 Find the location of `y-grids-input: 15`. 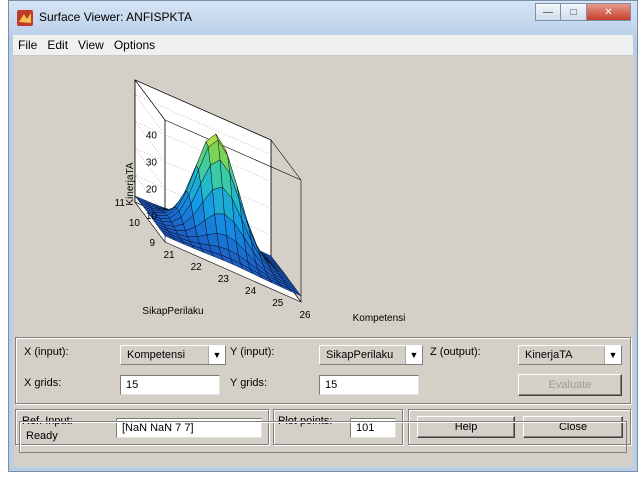

y-grids-input: 15 is located at coordinates (369, 385).